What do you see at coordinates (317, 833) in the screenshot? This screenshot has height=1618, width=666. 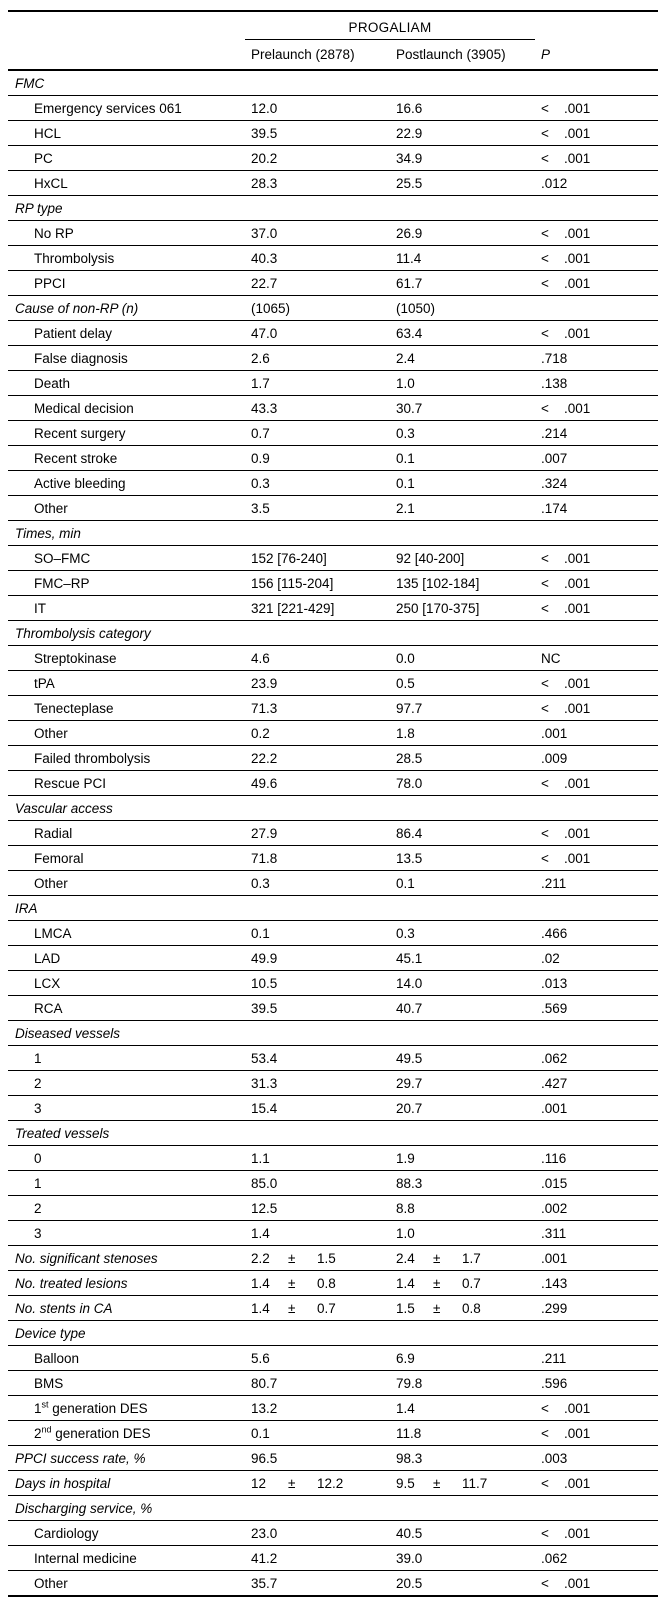 I see `prelaunch-value-cell: 27.9` at bounding box center [317, 833].